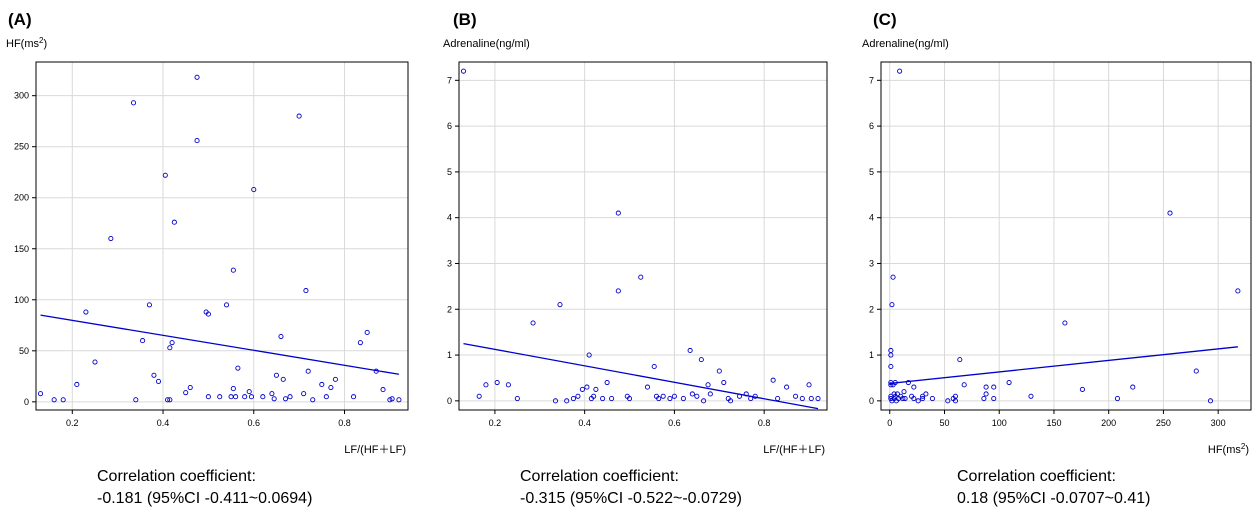 The image size is (1259, 515). I want to click on caption-a-title: Correlation coefficient:, so click(176, 476).